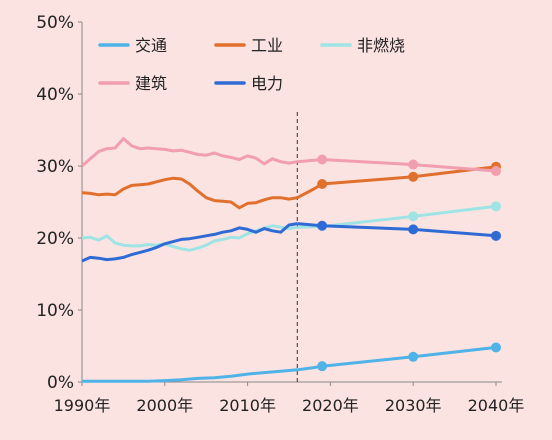 This screenshot has width=552, height=440. Describe the element at coordinates (330, 405) in the screenshot. I see `x-tick-label: 2020年` at that location.